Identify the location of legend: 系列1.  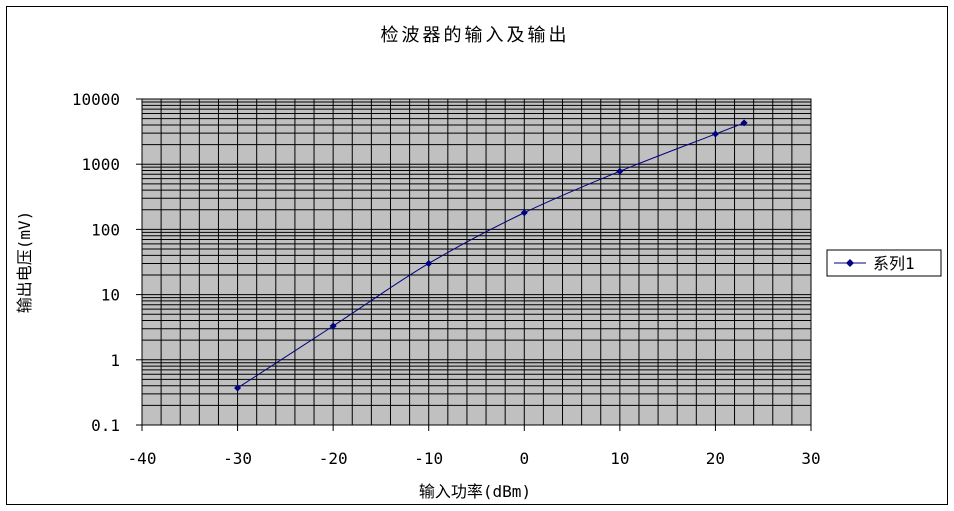
(884, 263).